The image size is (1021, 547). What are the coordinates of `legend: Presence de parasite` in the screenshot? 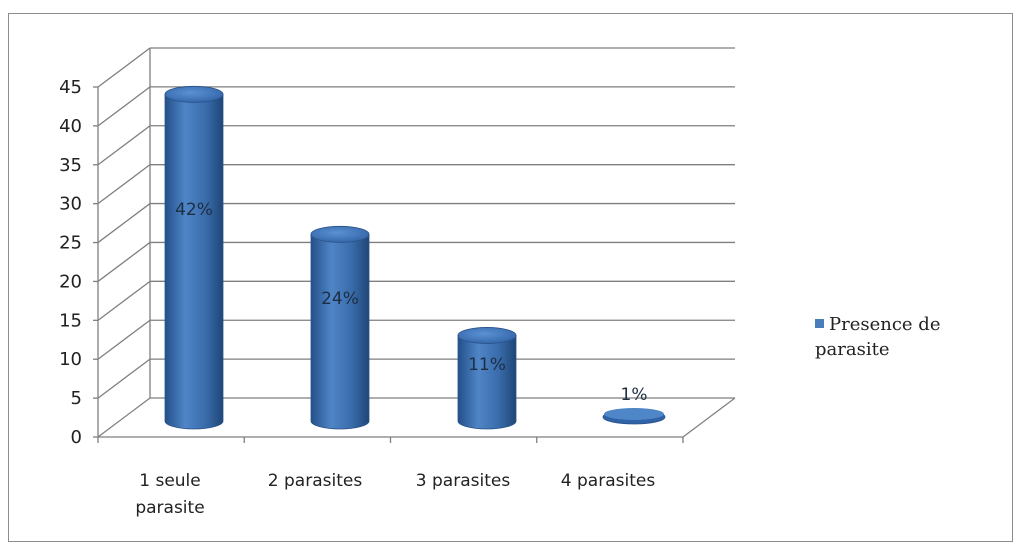 It's located at (905, 337).